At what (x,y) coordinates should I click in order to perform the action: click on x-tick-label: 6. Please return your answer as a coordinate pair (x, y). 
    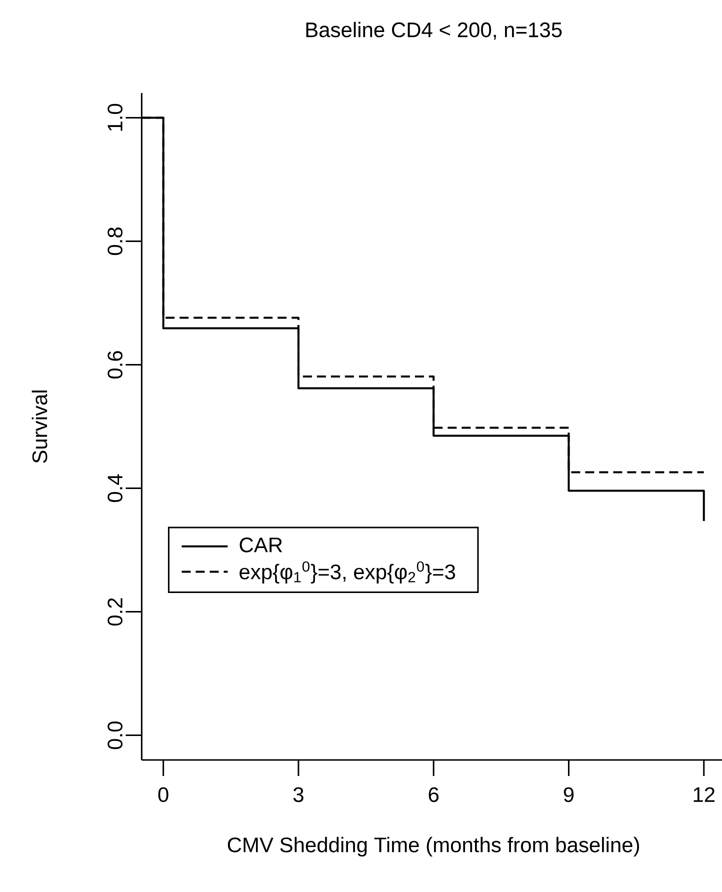
    Looking at the image, I should click on (433, 794).